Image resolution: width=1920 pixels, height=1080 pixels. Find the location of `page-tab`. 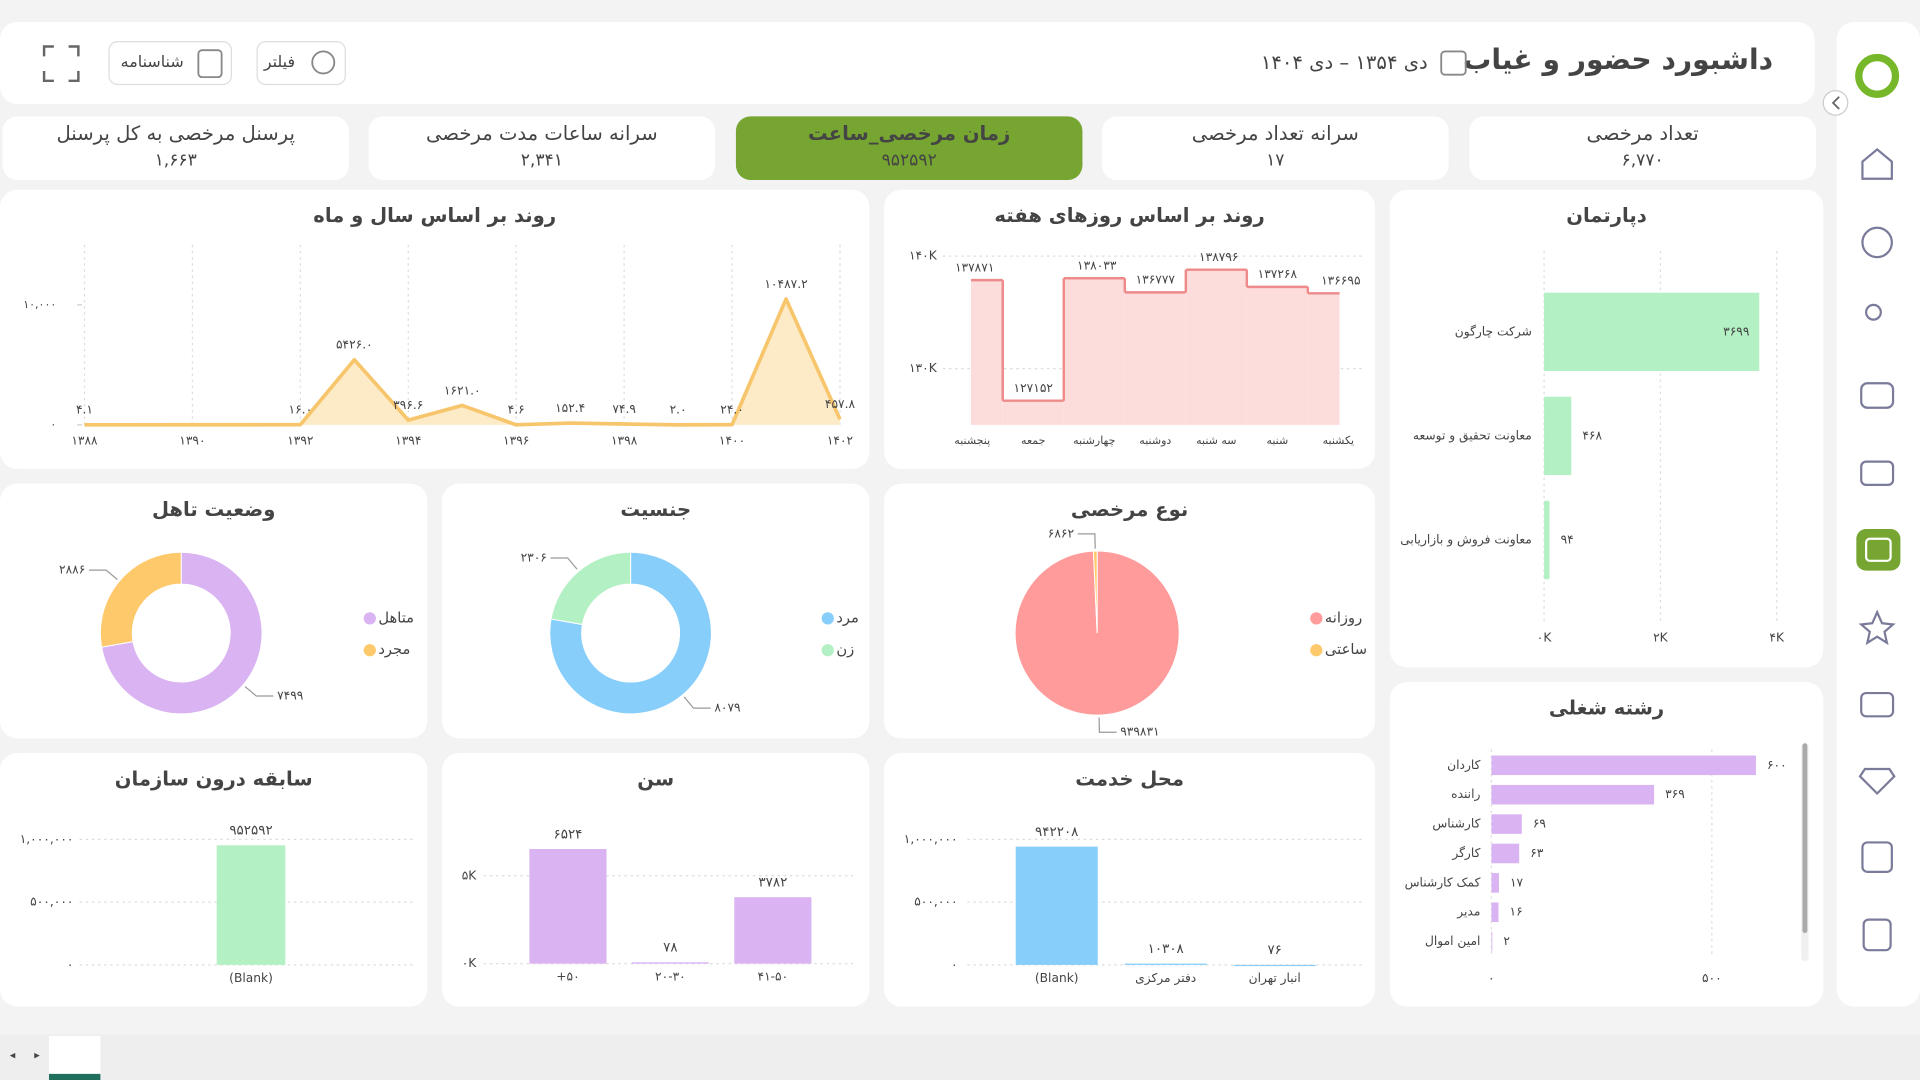

page-tab is located at coordinates (74, 1057).